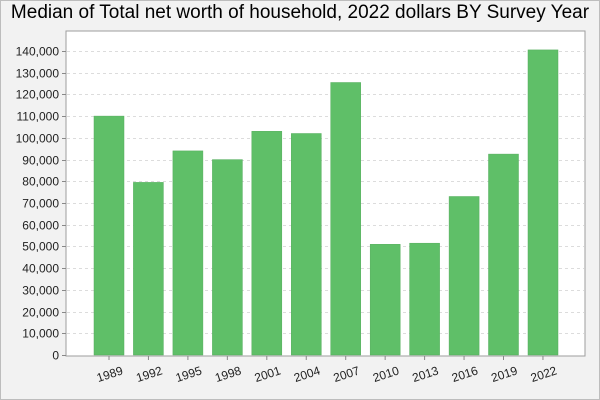 This screenshot has width=600, height=400. I want to click on y-tick-label: 80,000, so click(40, 182).